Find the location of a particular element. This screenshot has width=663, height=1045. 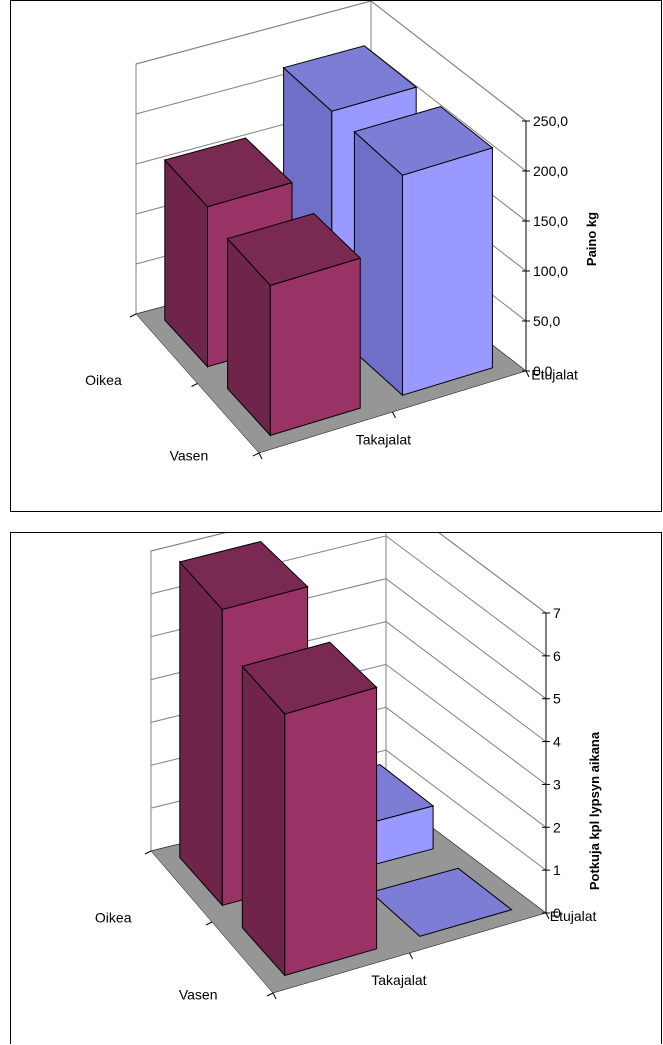

w-gridline is located at coordinates (331, 61).